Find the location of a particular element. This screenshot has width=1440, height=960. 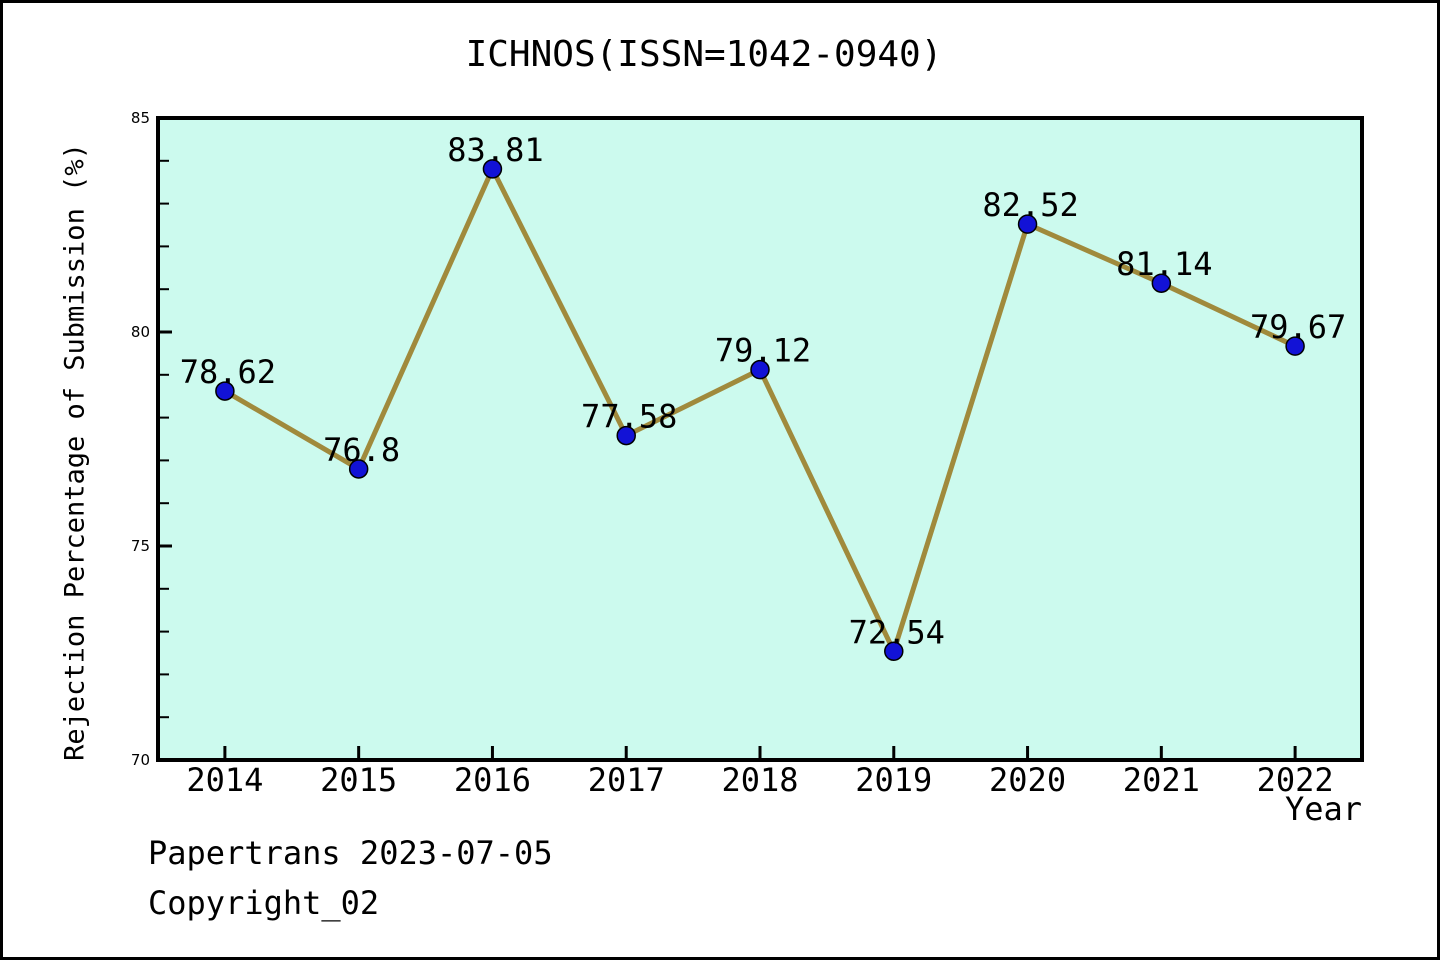

x-tick-label: 2022 is located at coordinates (1295, 780).